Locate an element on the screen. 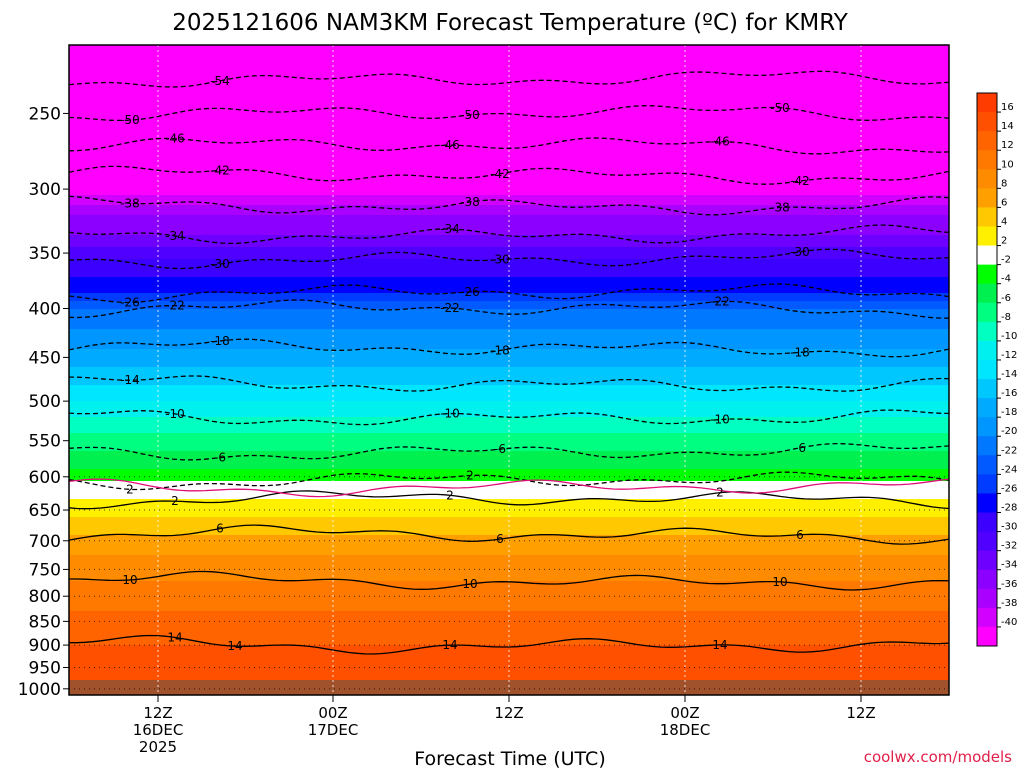 The image size is (1024, 768). colorbar-label: -8 is located at coordinates (1006, 317).